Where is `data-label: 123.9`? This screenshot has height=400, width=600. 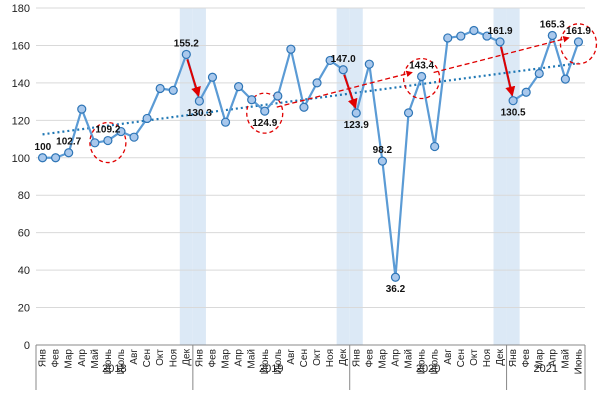 data-label: 123.9 is located at coordinates (356, 125).